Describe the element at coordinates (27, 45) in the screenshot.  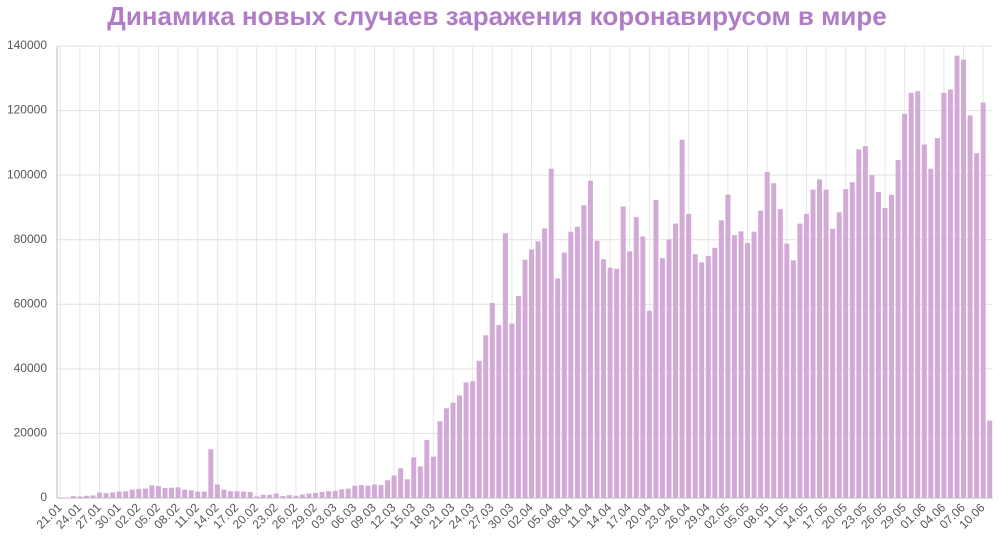
I see `y-tick-label: 140000` at that location.